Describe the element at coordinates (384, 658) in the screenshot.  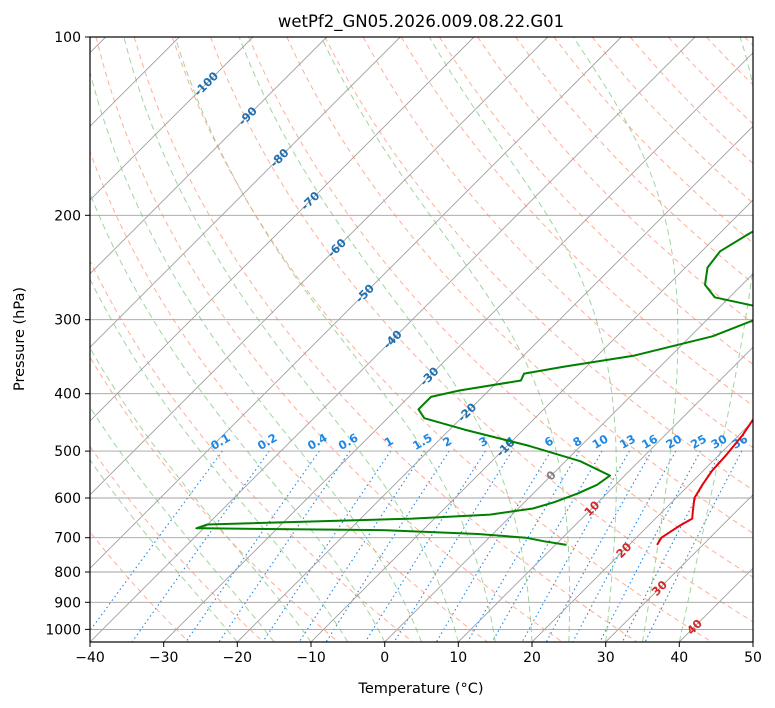
I see `x-tick-label: 0` at that location.